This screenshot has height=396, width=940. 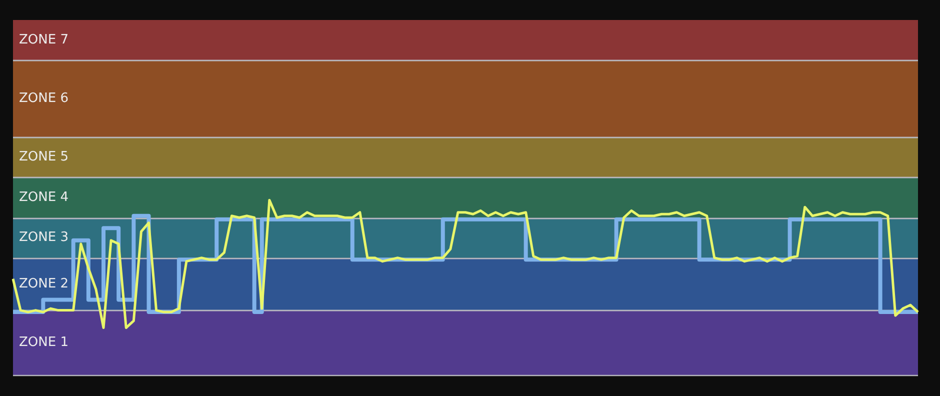 What do you see at coordinates (43, 284) in the screenshot?
I see `band-label: ZONE 2` at bounding box center [43, 284].